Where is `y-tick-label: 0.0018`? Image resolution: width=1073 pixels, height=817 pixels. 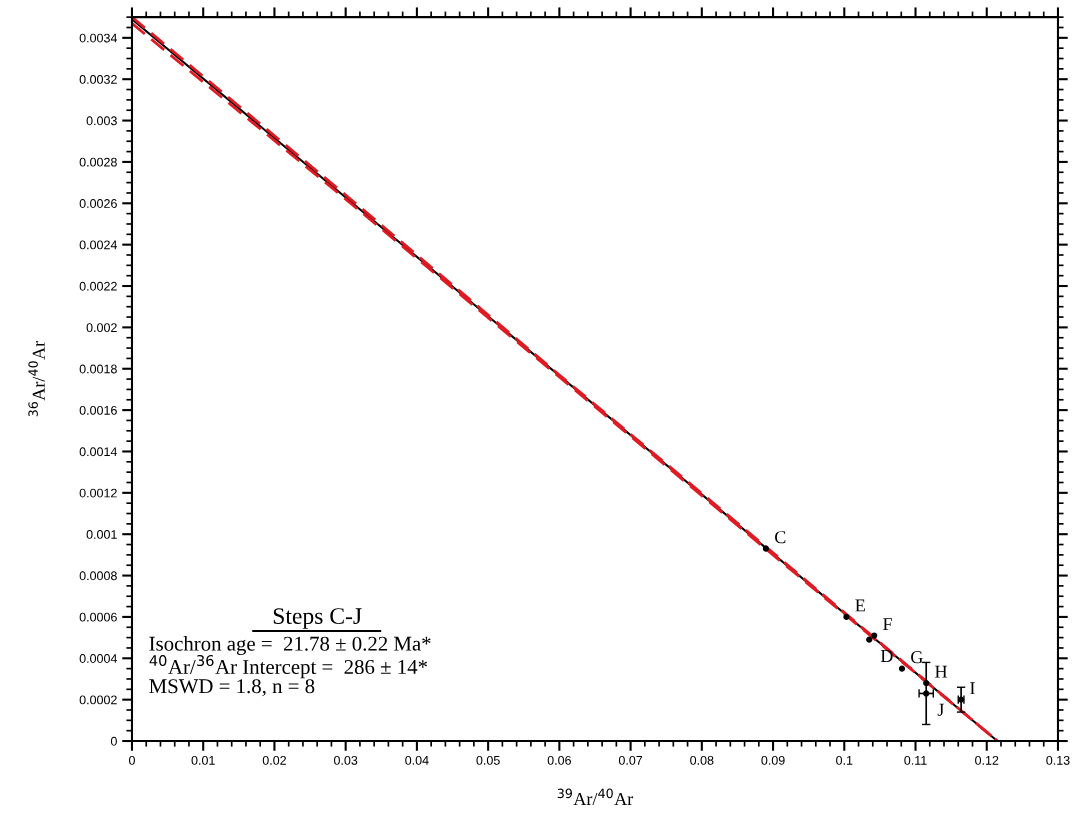
y-tick-label: 0.0018 is located at coordinates (98, 369).